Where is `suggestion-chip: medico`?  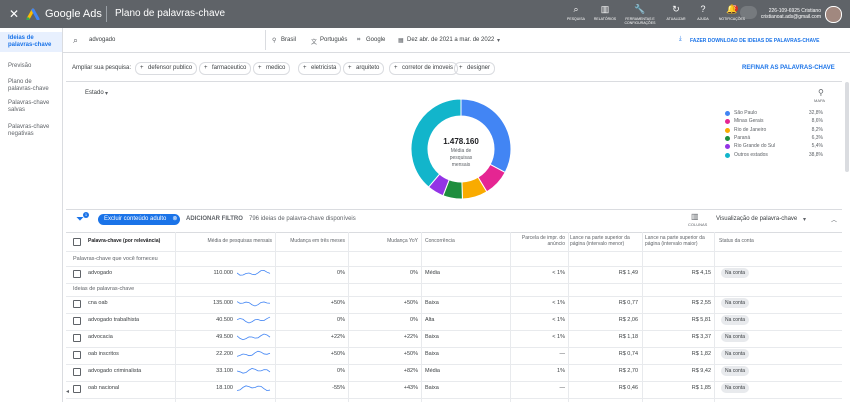 suggestion-chip: medico is located at coordinates (272, 68).